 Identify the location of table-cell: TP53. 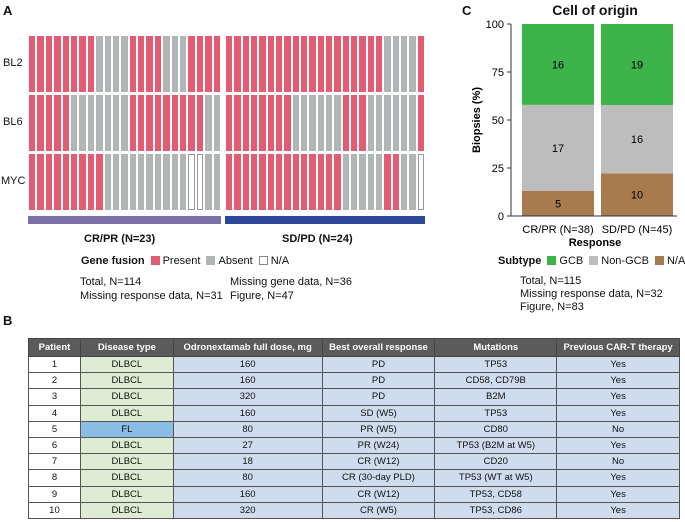
(496, 364).